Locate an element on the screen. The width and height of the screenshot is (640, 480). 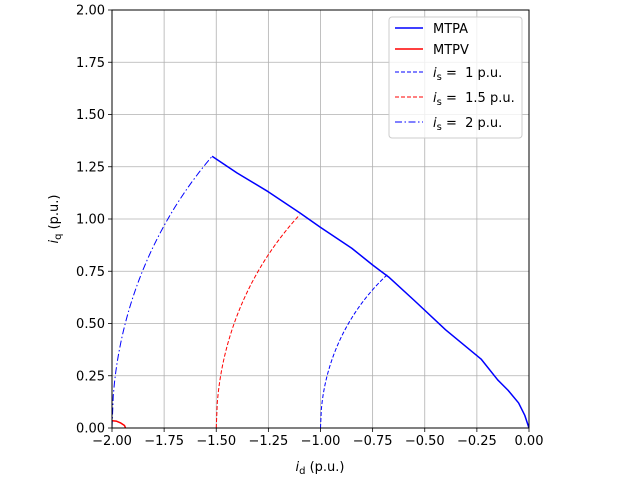
y-tick-label: 0.75 is located at coordinates (90, 272).